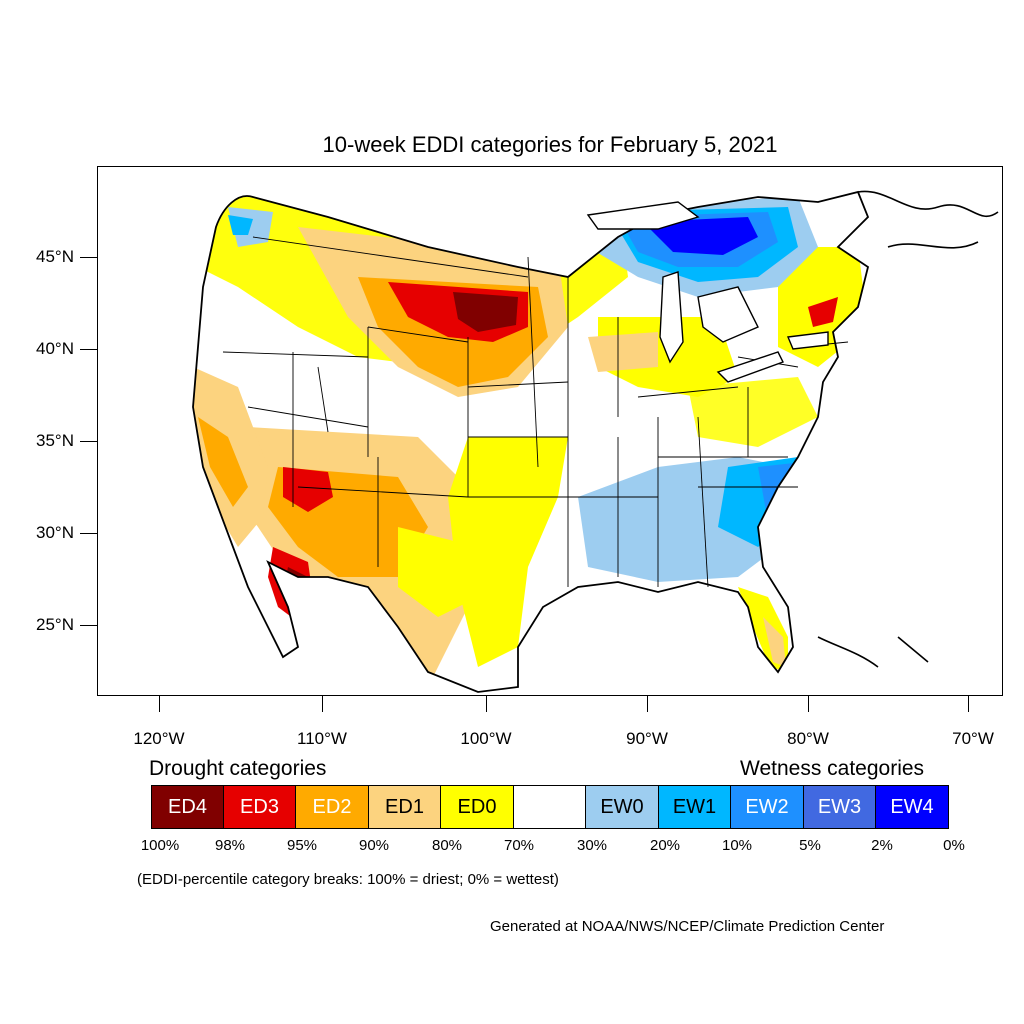 This screenshot has width=1024, height=1024. Describe the element at coordinates (707, 292) in the screenshot. I see `great-lakes` at that location.